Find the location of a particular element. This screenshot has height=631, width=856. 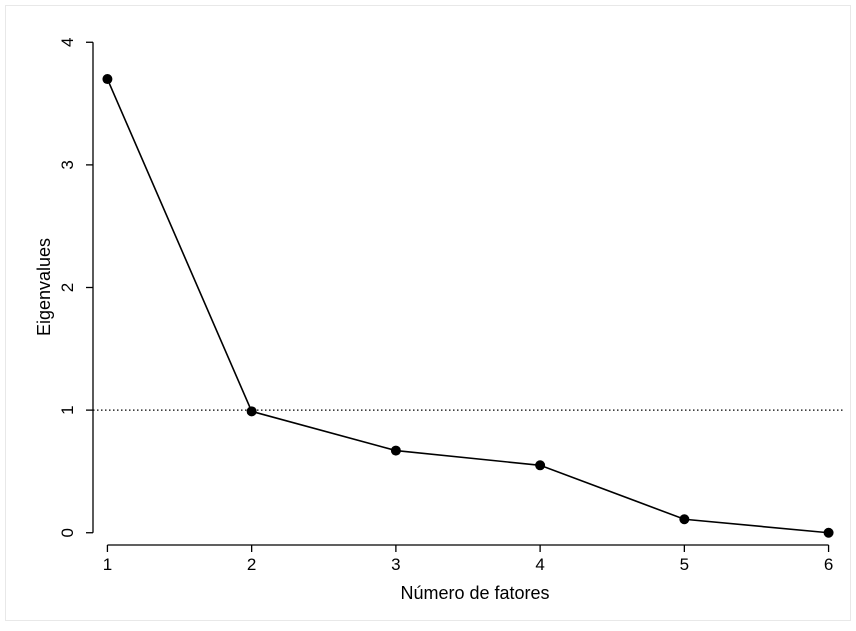

x-tick-label: 4 is located at coordinates (539, 564).